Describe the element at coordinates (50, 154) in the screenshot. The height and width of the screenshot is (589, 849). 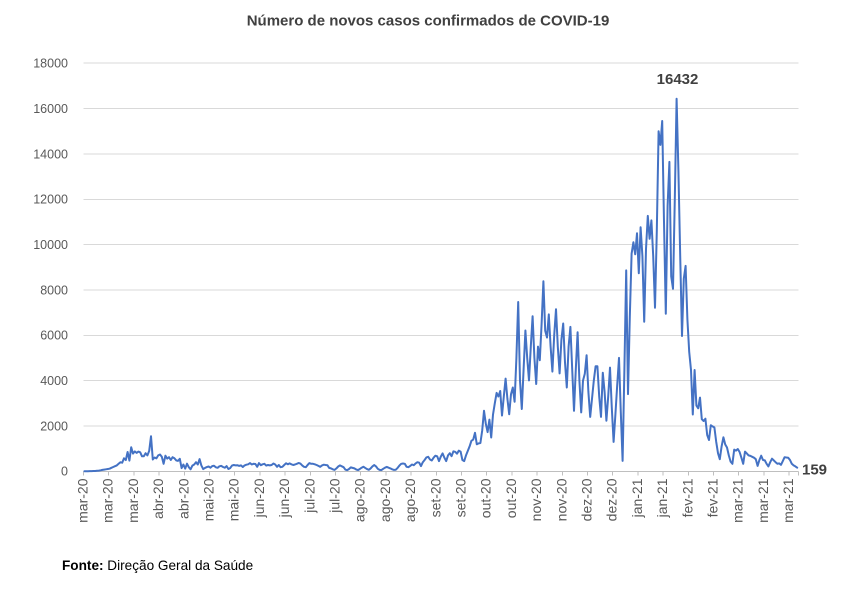
I see `svg-text: 14000` at that location.